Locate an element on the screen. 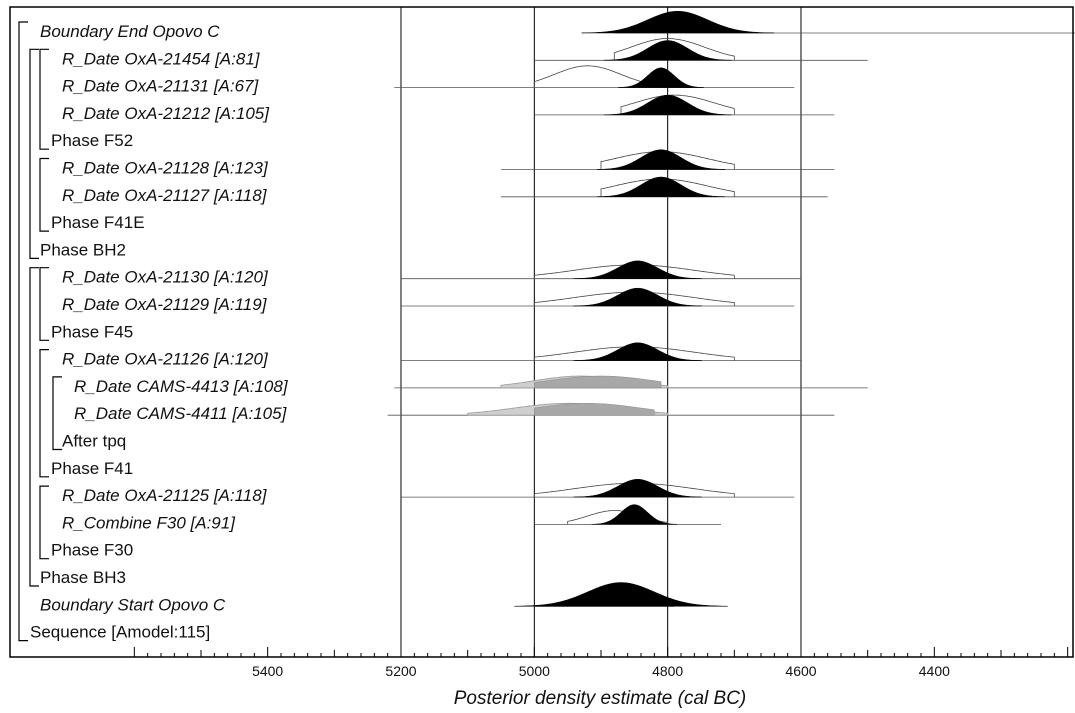 This screenshot has height=713, width=1075. posterior-density-r-date-oxa-21130-a-120- is located at coordinates (638, 269).